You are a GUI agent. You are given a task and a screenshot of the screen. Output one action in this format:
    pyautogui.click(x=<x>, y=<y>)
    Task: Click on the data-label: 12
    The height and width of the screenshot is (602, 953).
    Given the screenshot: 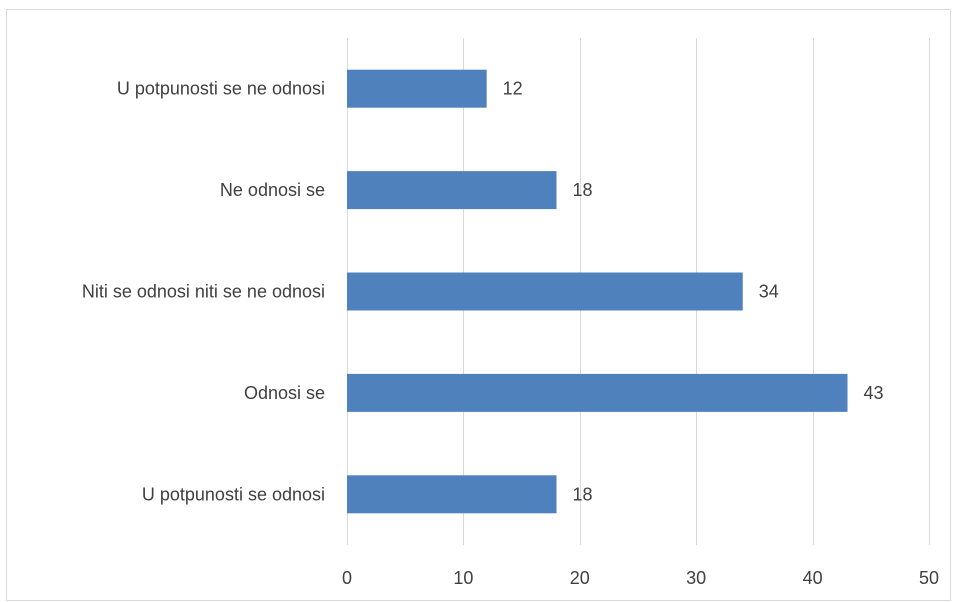 What is the action you would take?
    pyautogui.click(x=513, y=89)
    